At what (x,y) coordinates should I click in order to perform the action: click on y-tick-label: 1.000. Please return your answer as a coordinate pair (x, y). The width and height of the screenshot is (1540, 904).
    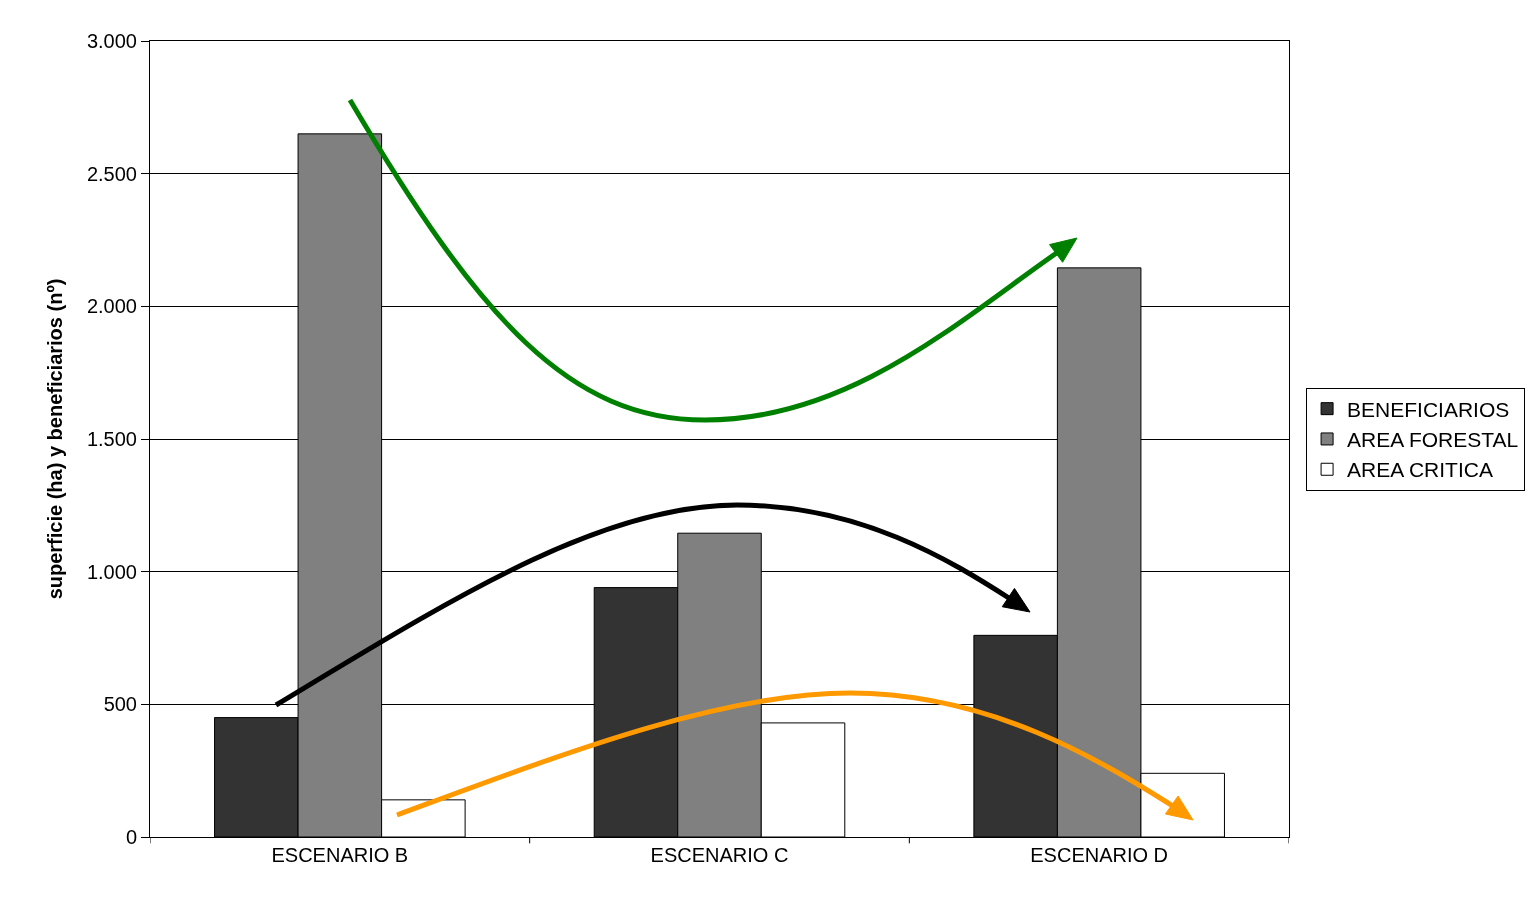
    Looking at the image, I should click on (111, 571).